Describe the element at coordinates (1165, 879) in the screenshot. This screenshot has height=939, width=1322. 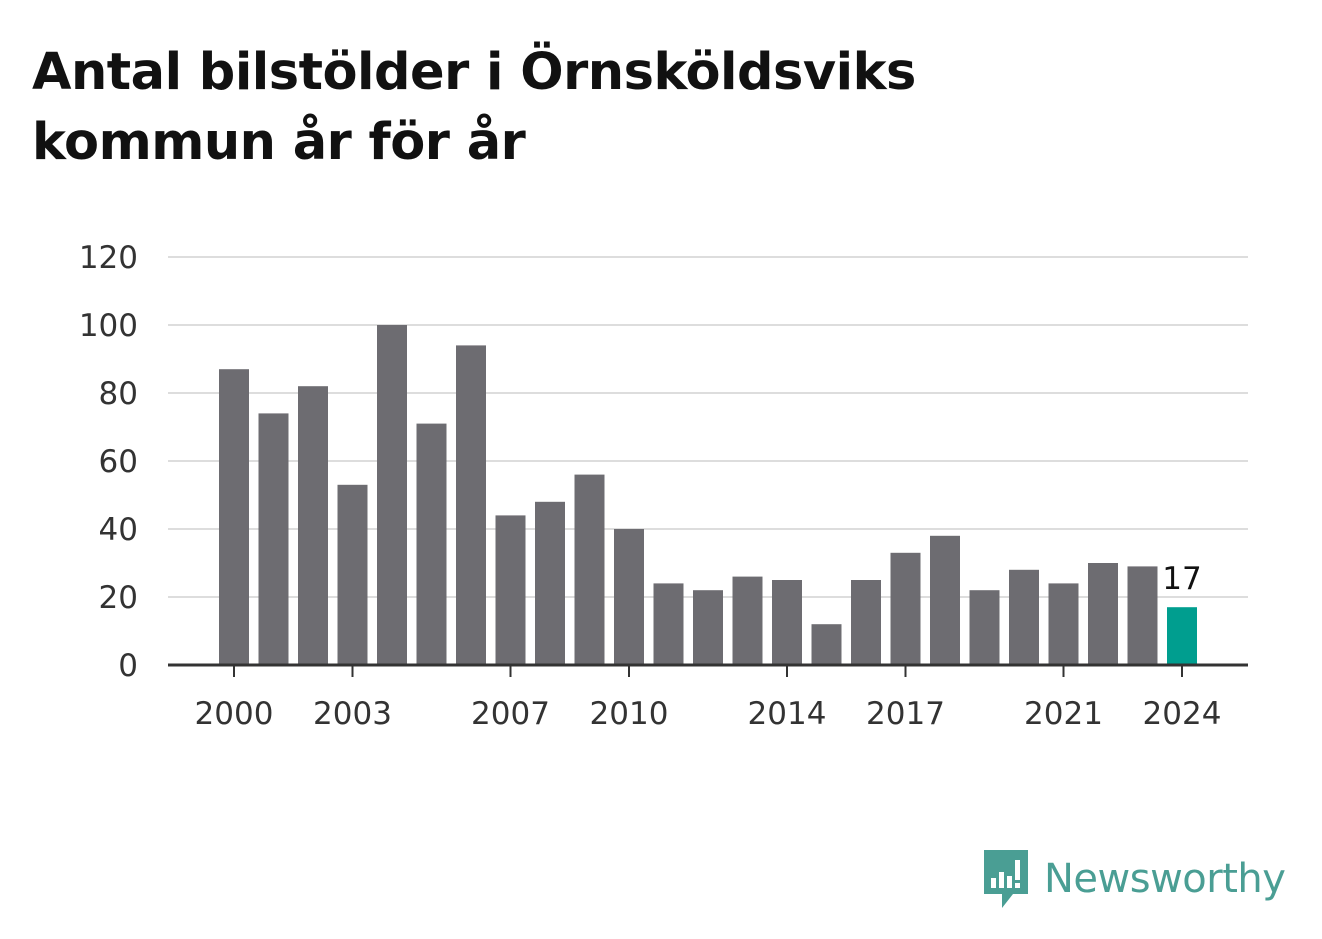
I see `brand-name: Newsworthy` at that location.